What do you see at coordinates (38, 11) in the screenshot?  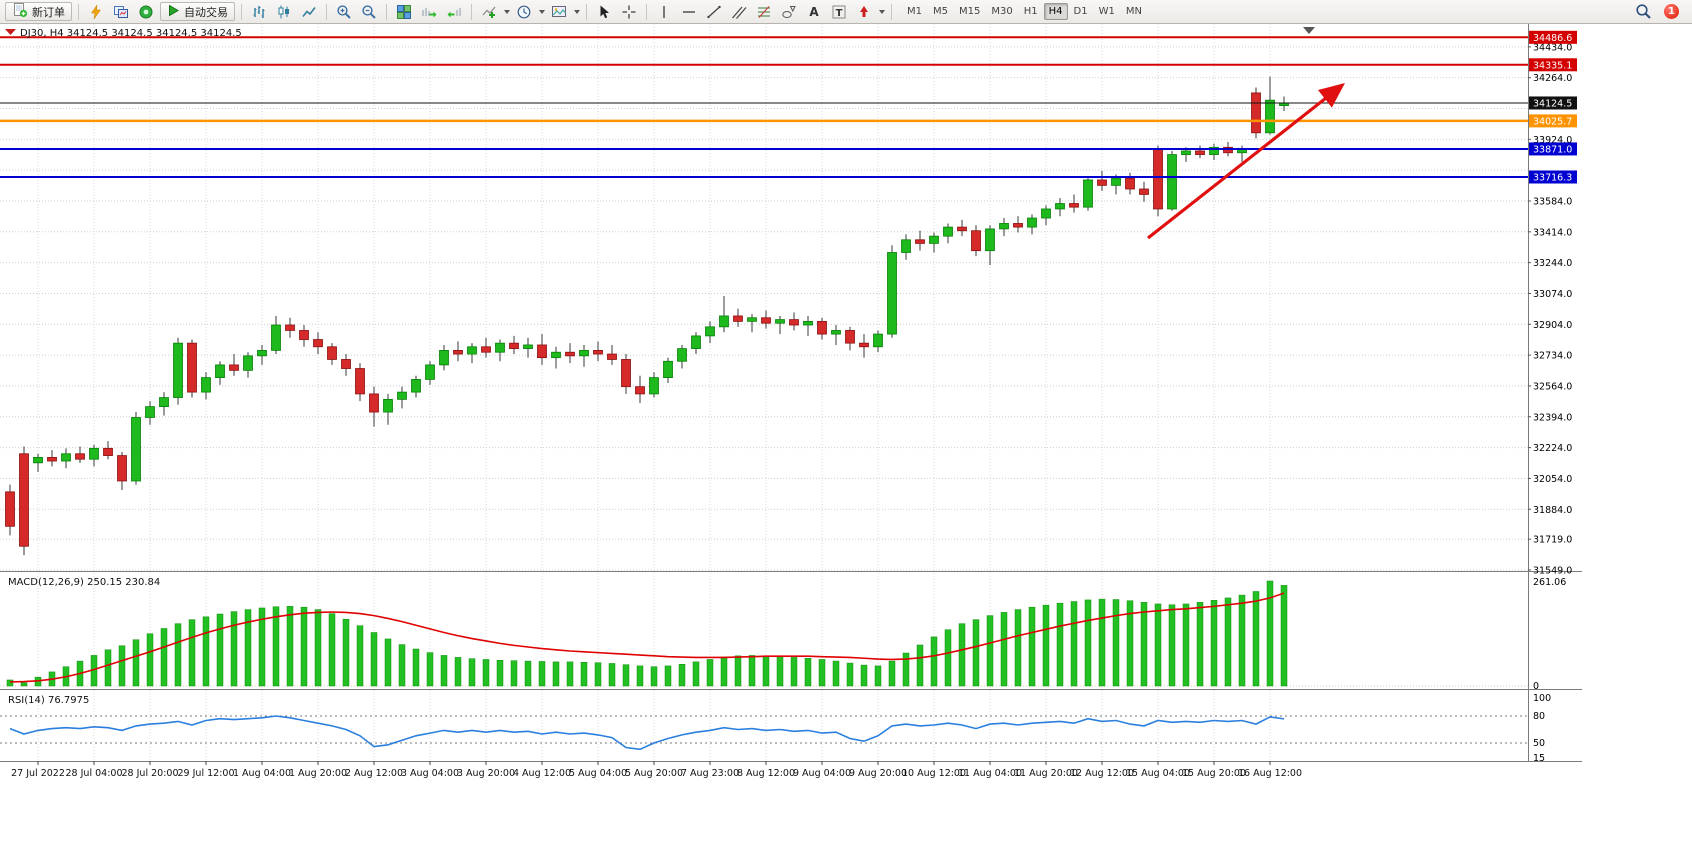 I see `new-order-button: 新订单` at bounding box center [38, 11].